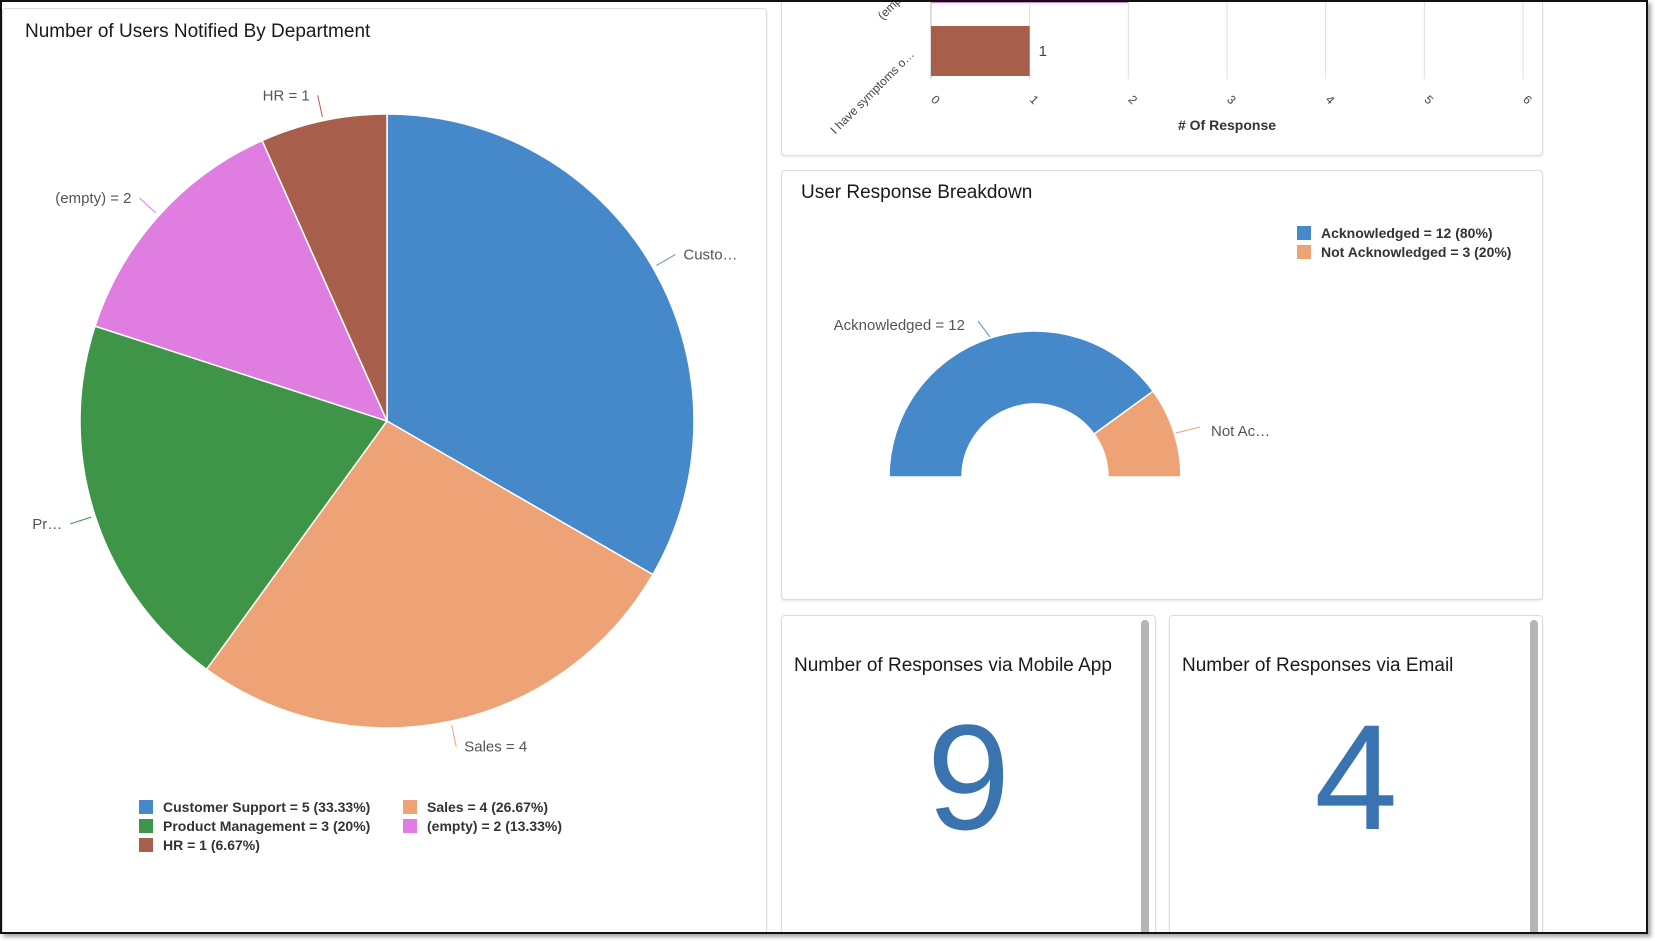  I want to click on pie-slice-product-management, so click(234, 498).